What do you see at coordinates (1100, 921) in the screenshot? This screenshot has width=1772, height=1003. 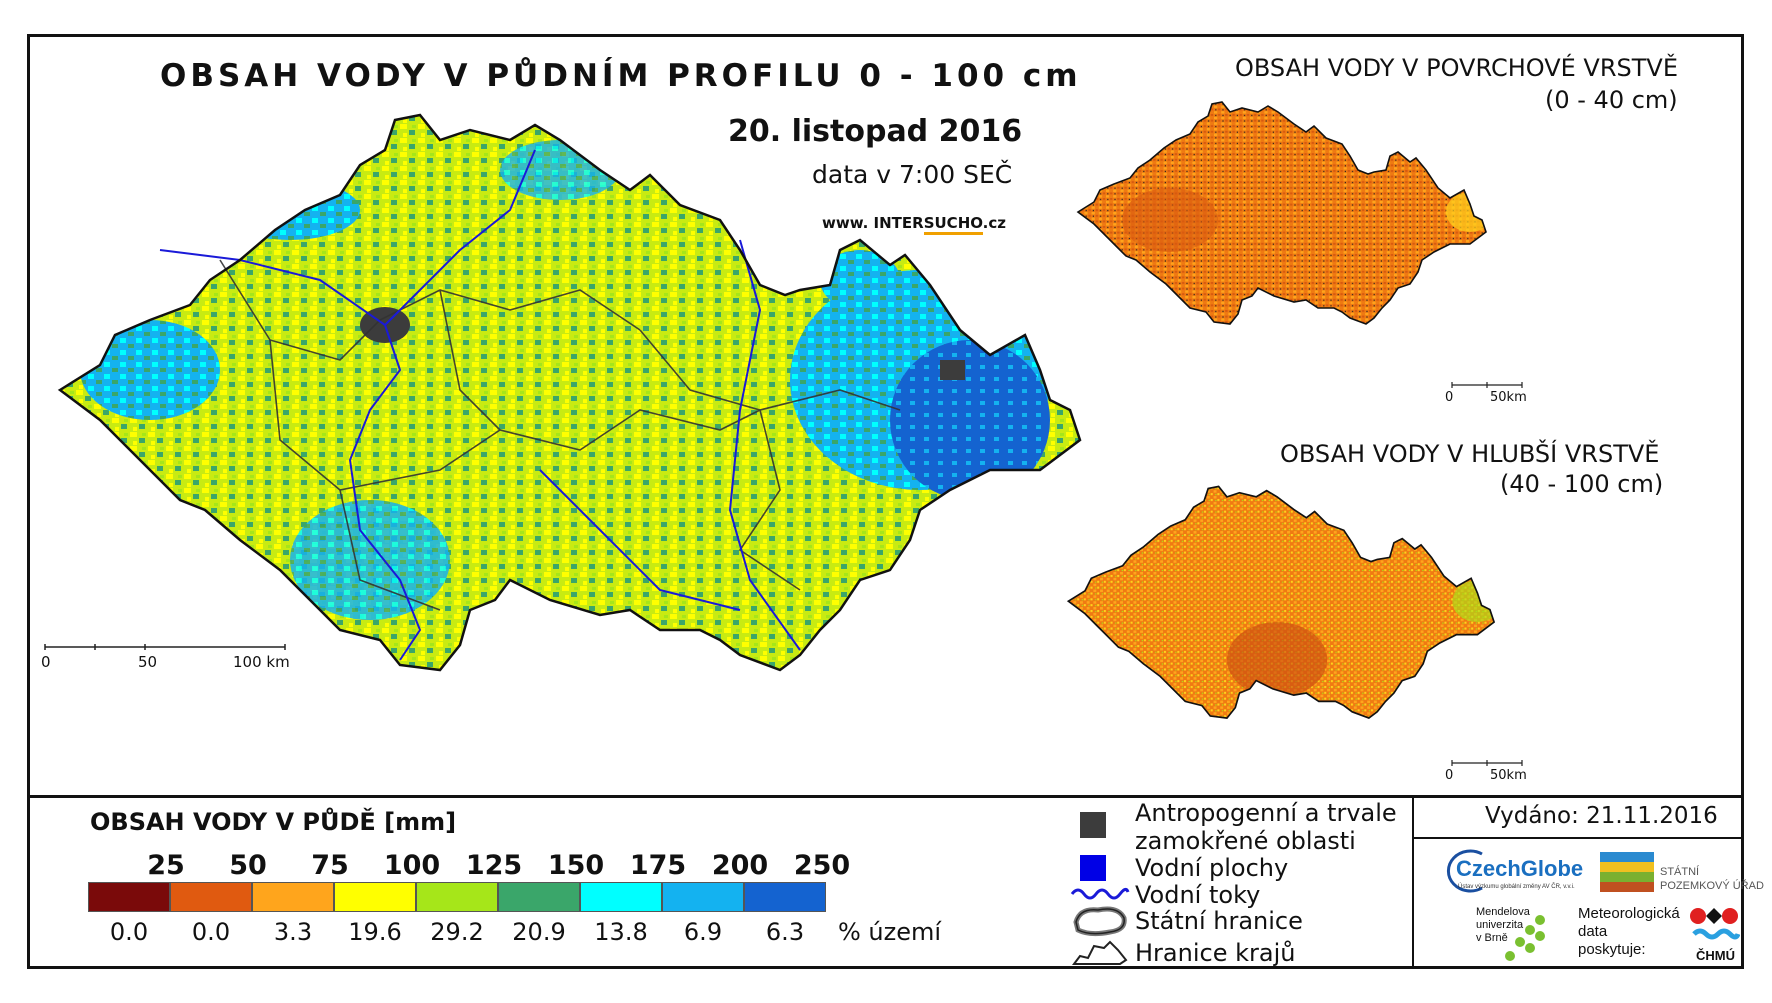 I see `state-border-symbol` at bounding box center [1100, 921].